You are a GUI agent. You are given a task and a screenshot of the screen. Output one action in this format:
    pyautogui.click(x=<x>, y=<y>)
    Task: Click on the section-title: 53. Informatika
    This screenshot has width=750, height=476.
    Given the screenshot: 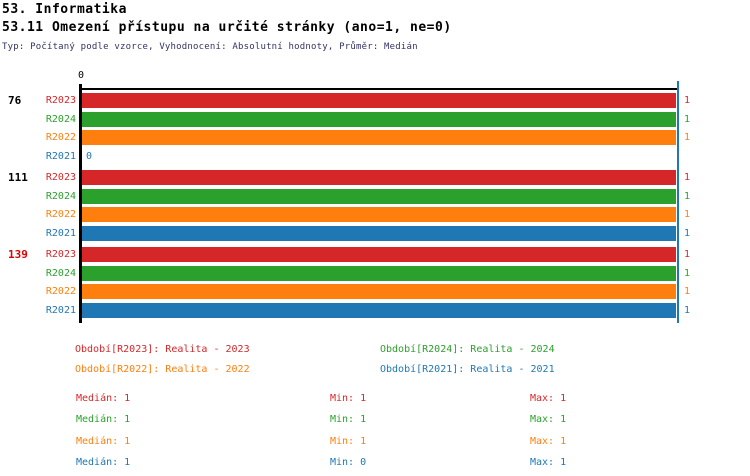 What is the action you would take?
    pyautogui.click(x=64, y=9)
    